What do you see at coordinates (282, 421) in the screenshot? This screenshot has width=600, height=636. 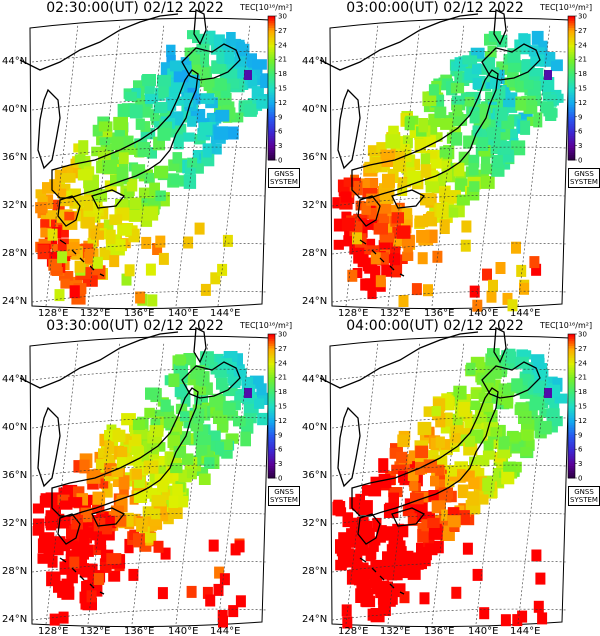 I see `colorbar-tick-label: 12` at bounding box center [282, 421].